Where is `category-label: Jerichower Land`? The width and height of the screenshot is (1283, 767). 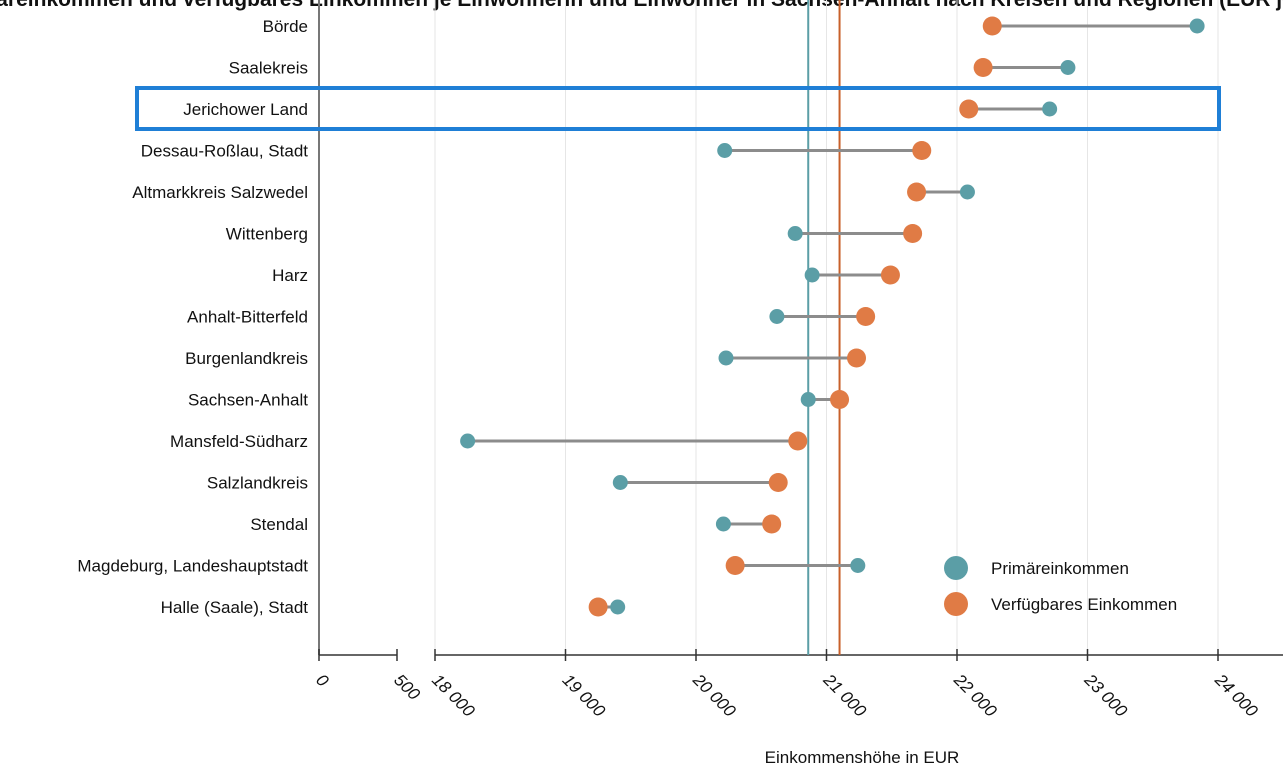
category-label: Jerichower Land is located at coordinates (245, 109).